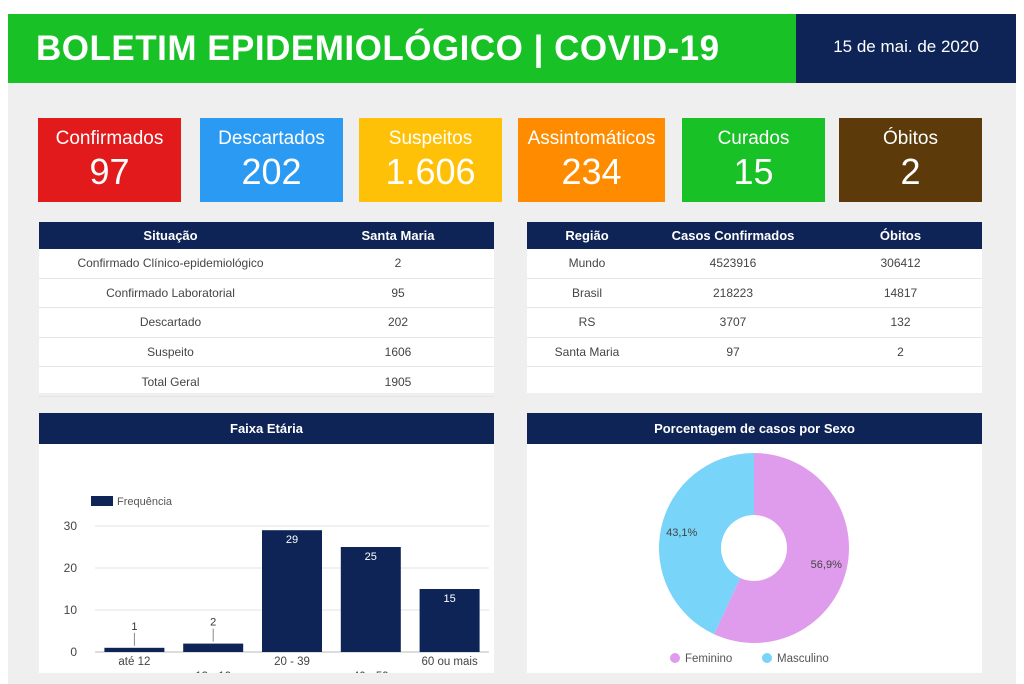  I want to click on card-label: Descartados, so click(271, 138).